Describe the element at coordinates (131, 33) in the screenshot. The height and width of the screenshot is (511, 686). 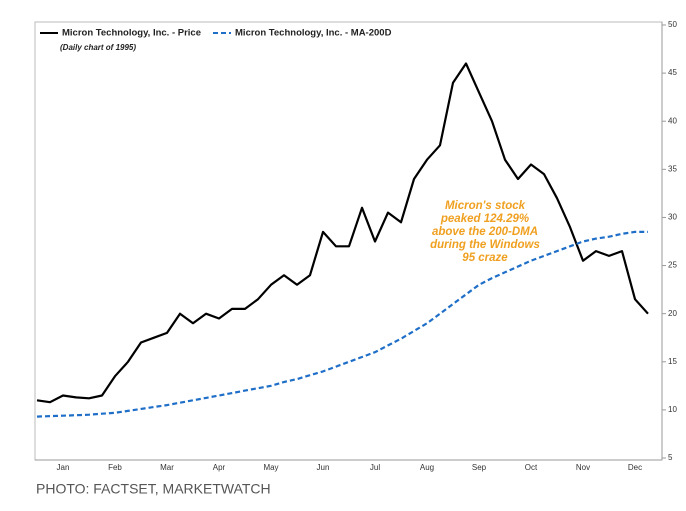
I see `legend-label: Micron Technology, Inc. - Price` at that location.